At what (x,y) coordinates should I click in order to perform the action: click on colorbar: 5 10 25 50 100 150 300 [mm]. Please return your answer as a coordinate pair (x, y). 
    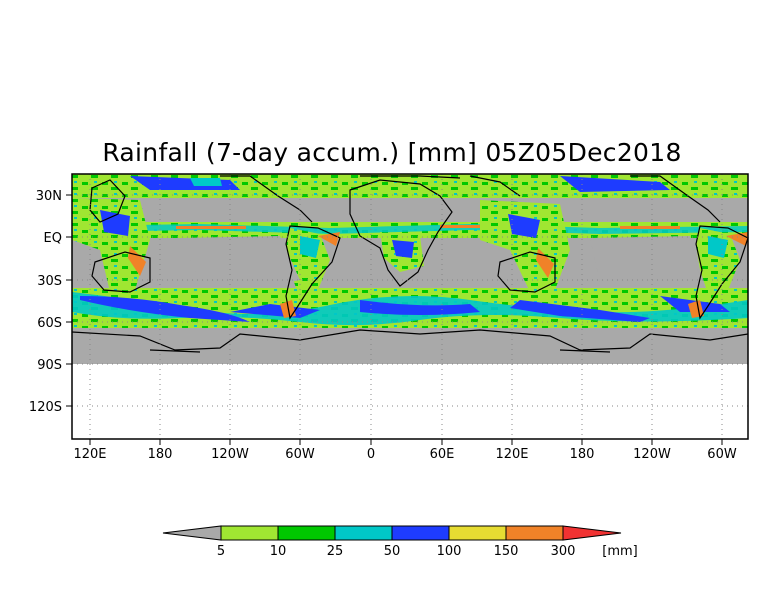
    Looking at the image, I should click on (400, 542).